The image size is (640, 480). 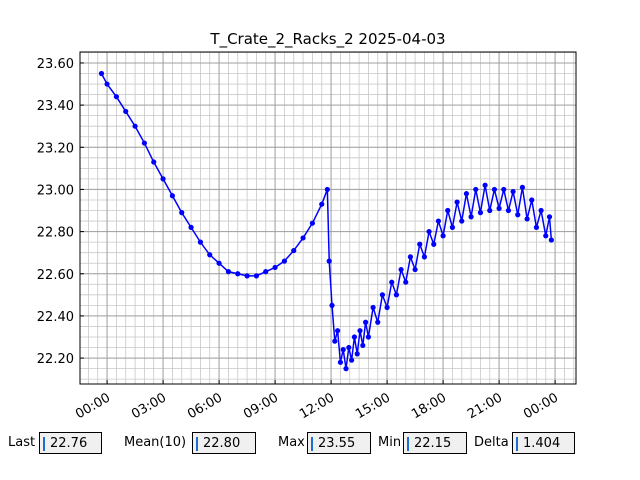 I want to click on stat-label: Min, so click(x=390, y=442).